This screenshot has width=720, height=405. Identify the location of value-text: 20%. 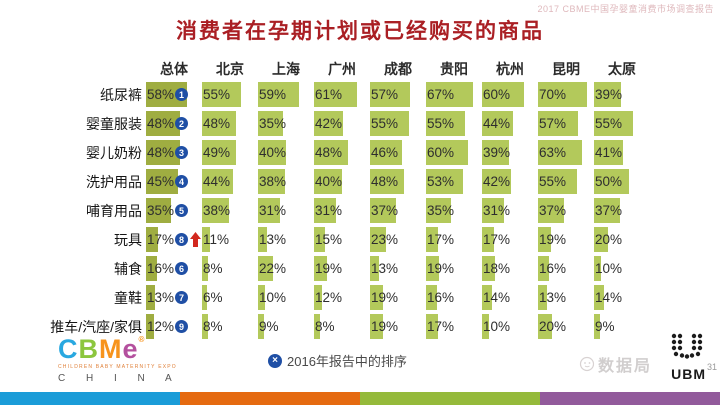
(609, 239).